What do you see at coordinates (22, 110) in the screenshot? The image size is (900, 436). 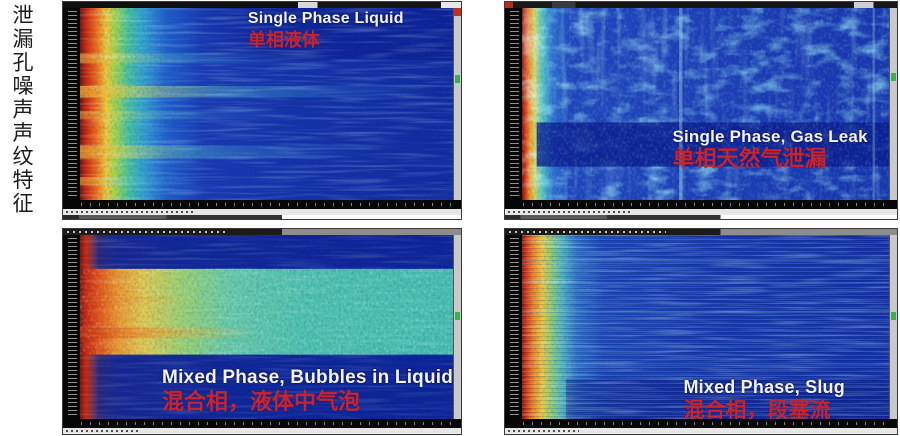 I see `figure-caption-vertical: 泄漏孔噪声声纹特征` at bounding box center [22, 110].